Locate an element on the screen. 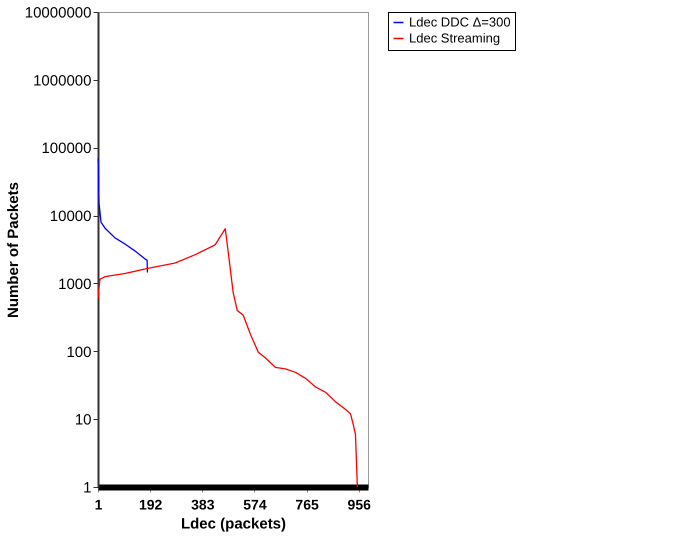 The height and width of the screenshot is (546, 689). x-tick-label: 956 is located at coordinates (360, 504).